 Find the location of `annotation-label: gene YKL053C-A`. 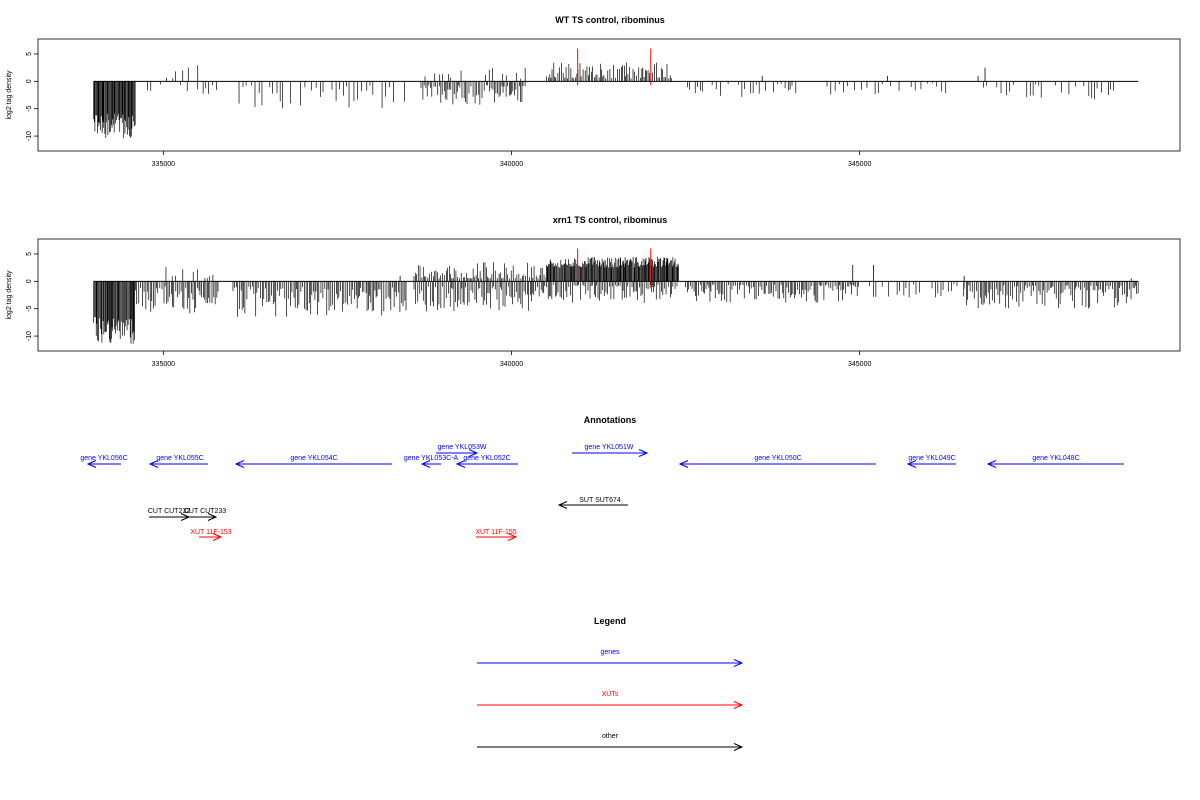

annotation-label: gene YKL053C-A is located at coordinates (431, 458).